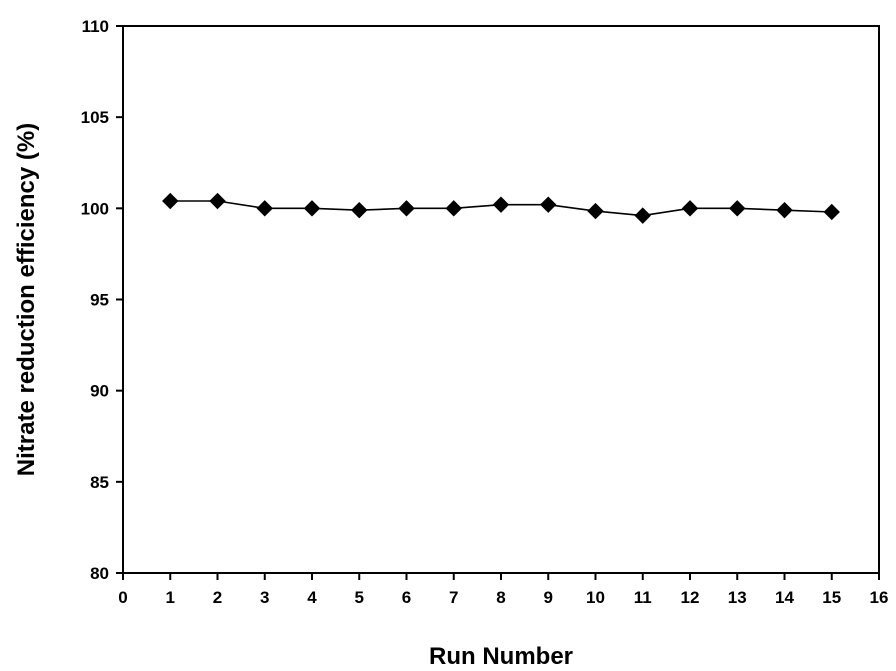 This screenshot has width=896, height=671. I want to click on x-axis: 0 1 2 3 4 5 6 7 8 9 10 11 12 13 14 15 16, so click(503, 590).